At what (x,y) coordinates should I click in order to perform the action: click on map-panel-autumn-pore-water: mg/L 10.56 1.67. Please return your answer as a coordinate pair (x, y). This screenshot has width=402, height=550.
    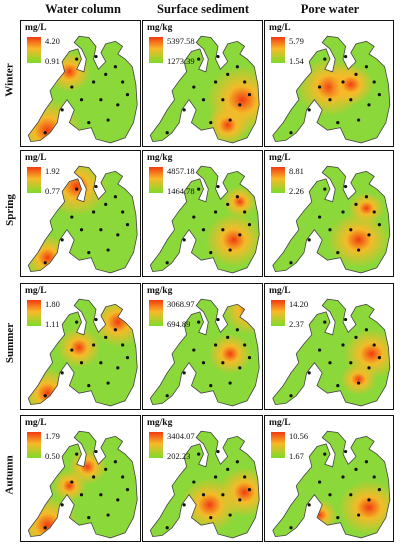
    Looking at the image, I should click on (329, 478).